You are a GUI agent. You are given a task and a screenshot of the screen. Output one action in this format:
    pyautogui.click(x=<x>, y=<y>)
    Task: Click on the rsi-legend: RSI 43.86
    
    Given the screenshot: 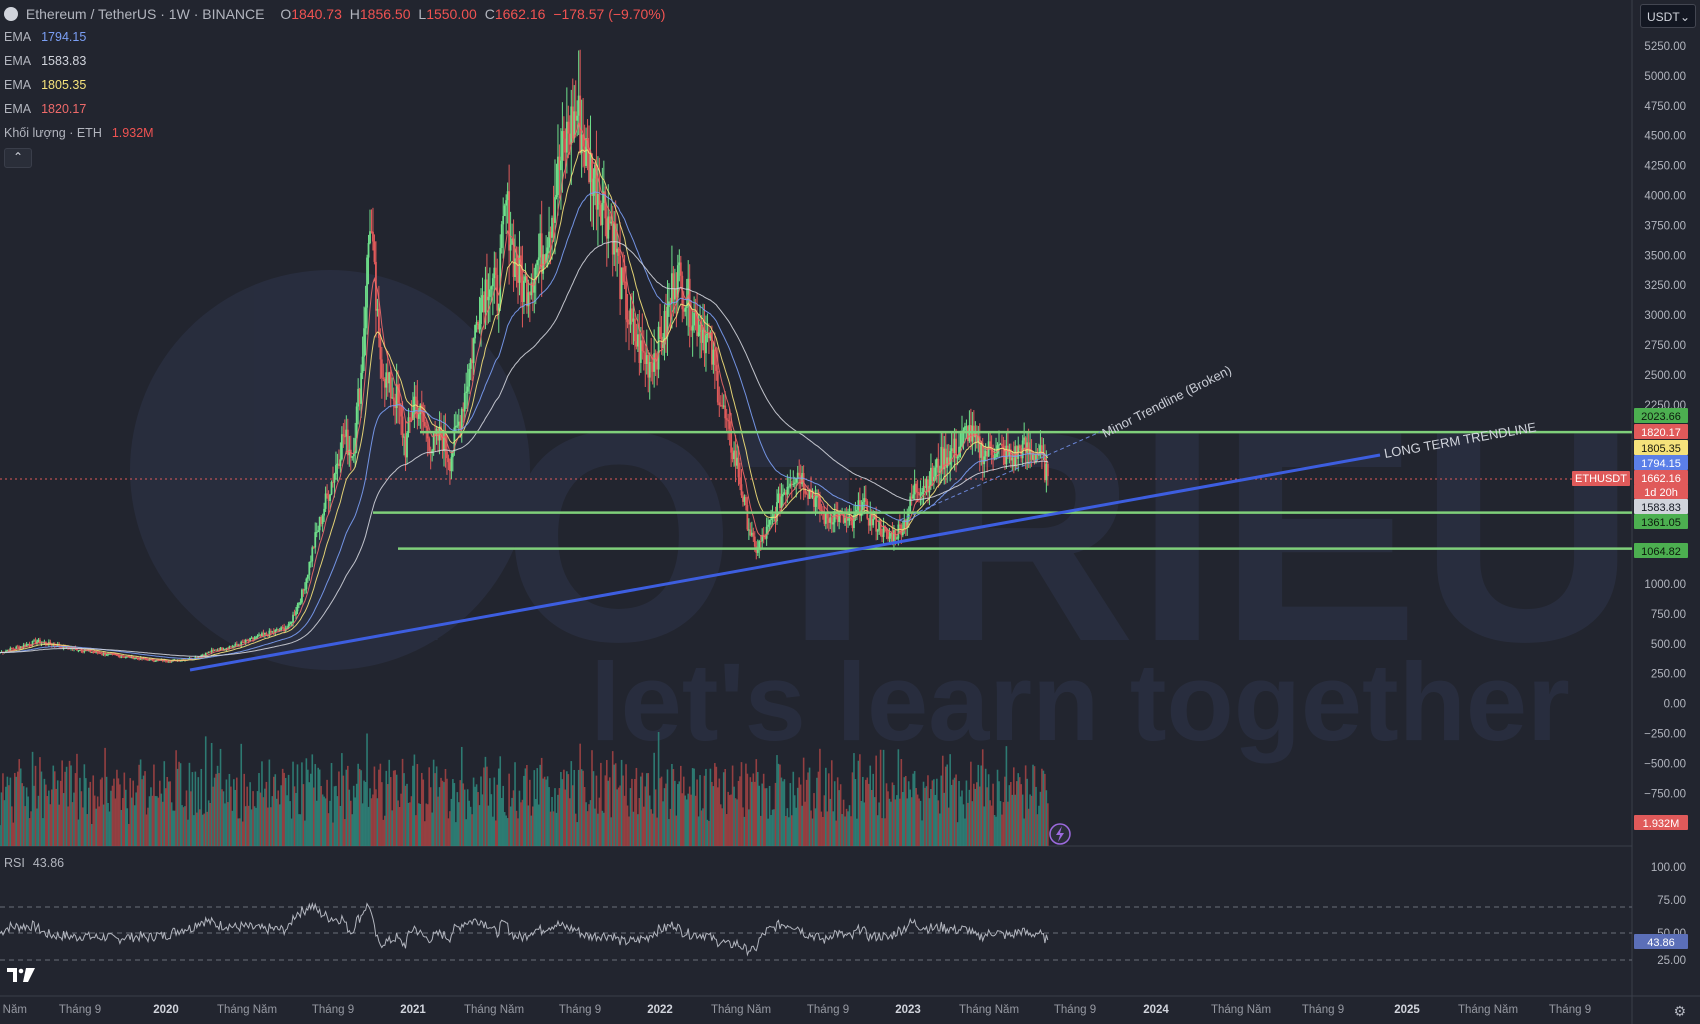 What is the action you would take?
    pyautogui.click(x=34, y=863)
    